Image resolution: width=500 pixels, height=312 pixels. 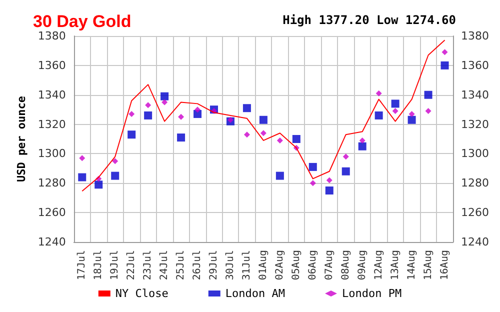 What do you see at coordinates (52, 213) in the screenshot?
I see `y-tick-label: 1260` at bounding box center [52, 213].